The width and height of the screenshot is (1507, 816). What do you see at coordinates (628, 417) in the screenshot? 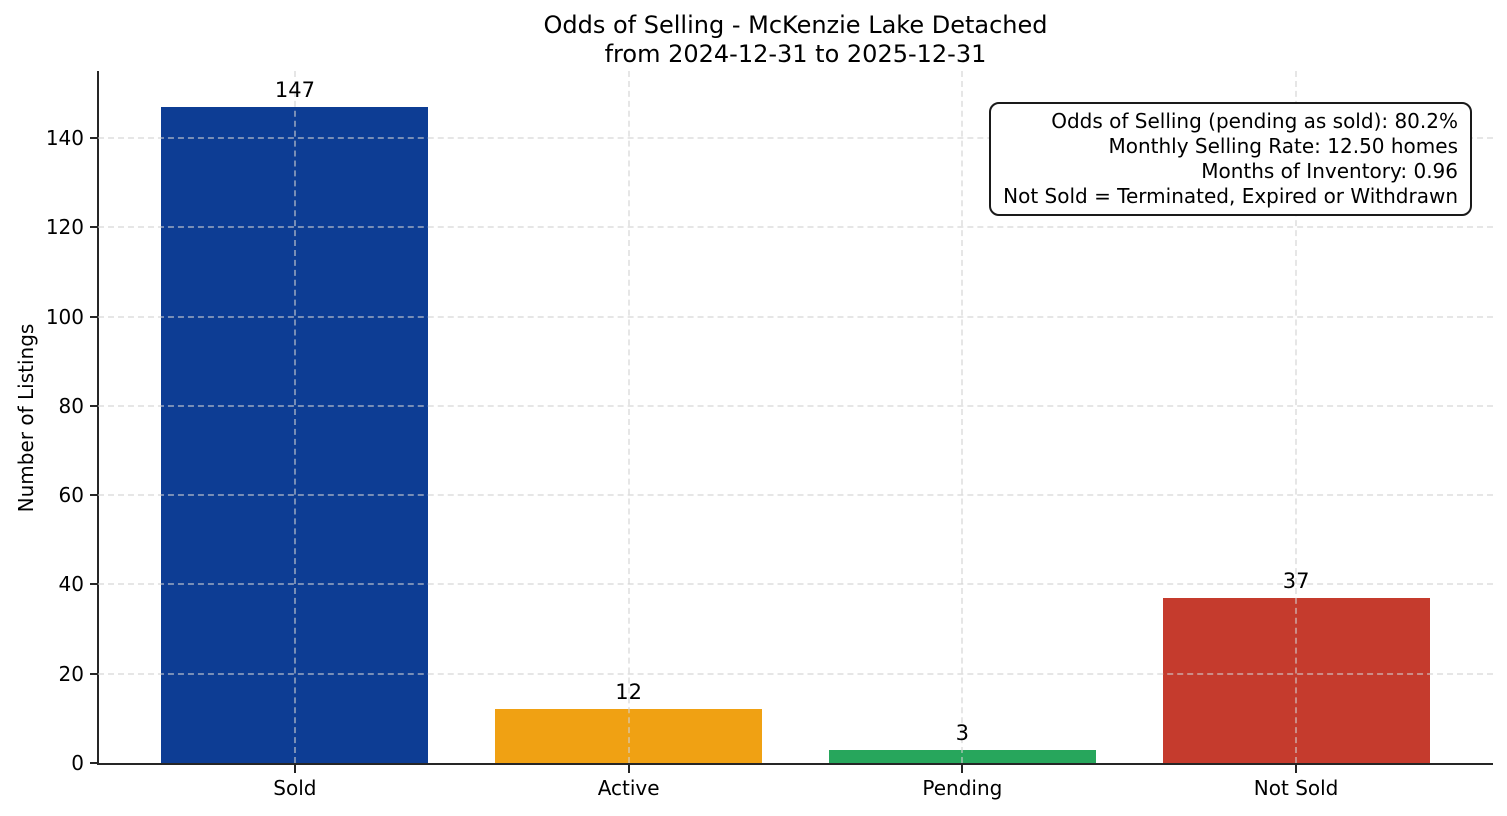
I see `gridline-v-active` at bounding box center [628, 417].